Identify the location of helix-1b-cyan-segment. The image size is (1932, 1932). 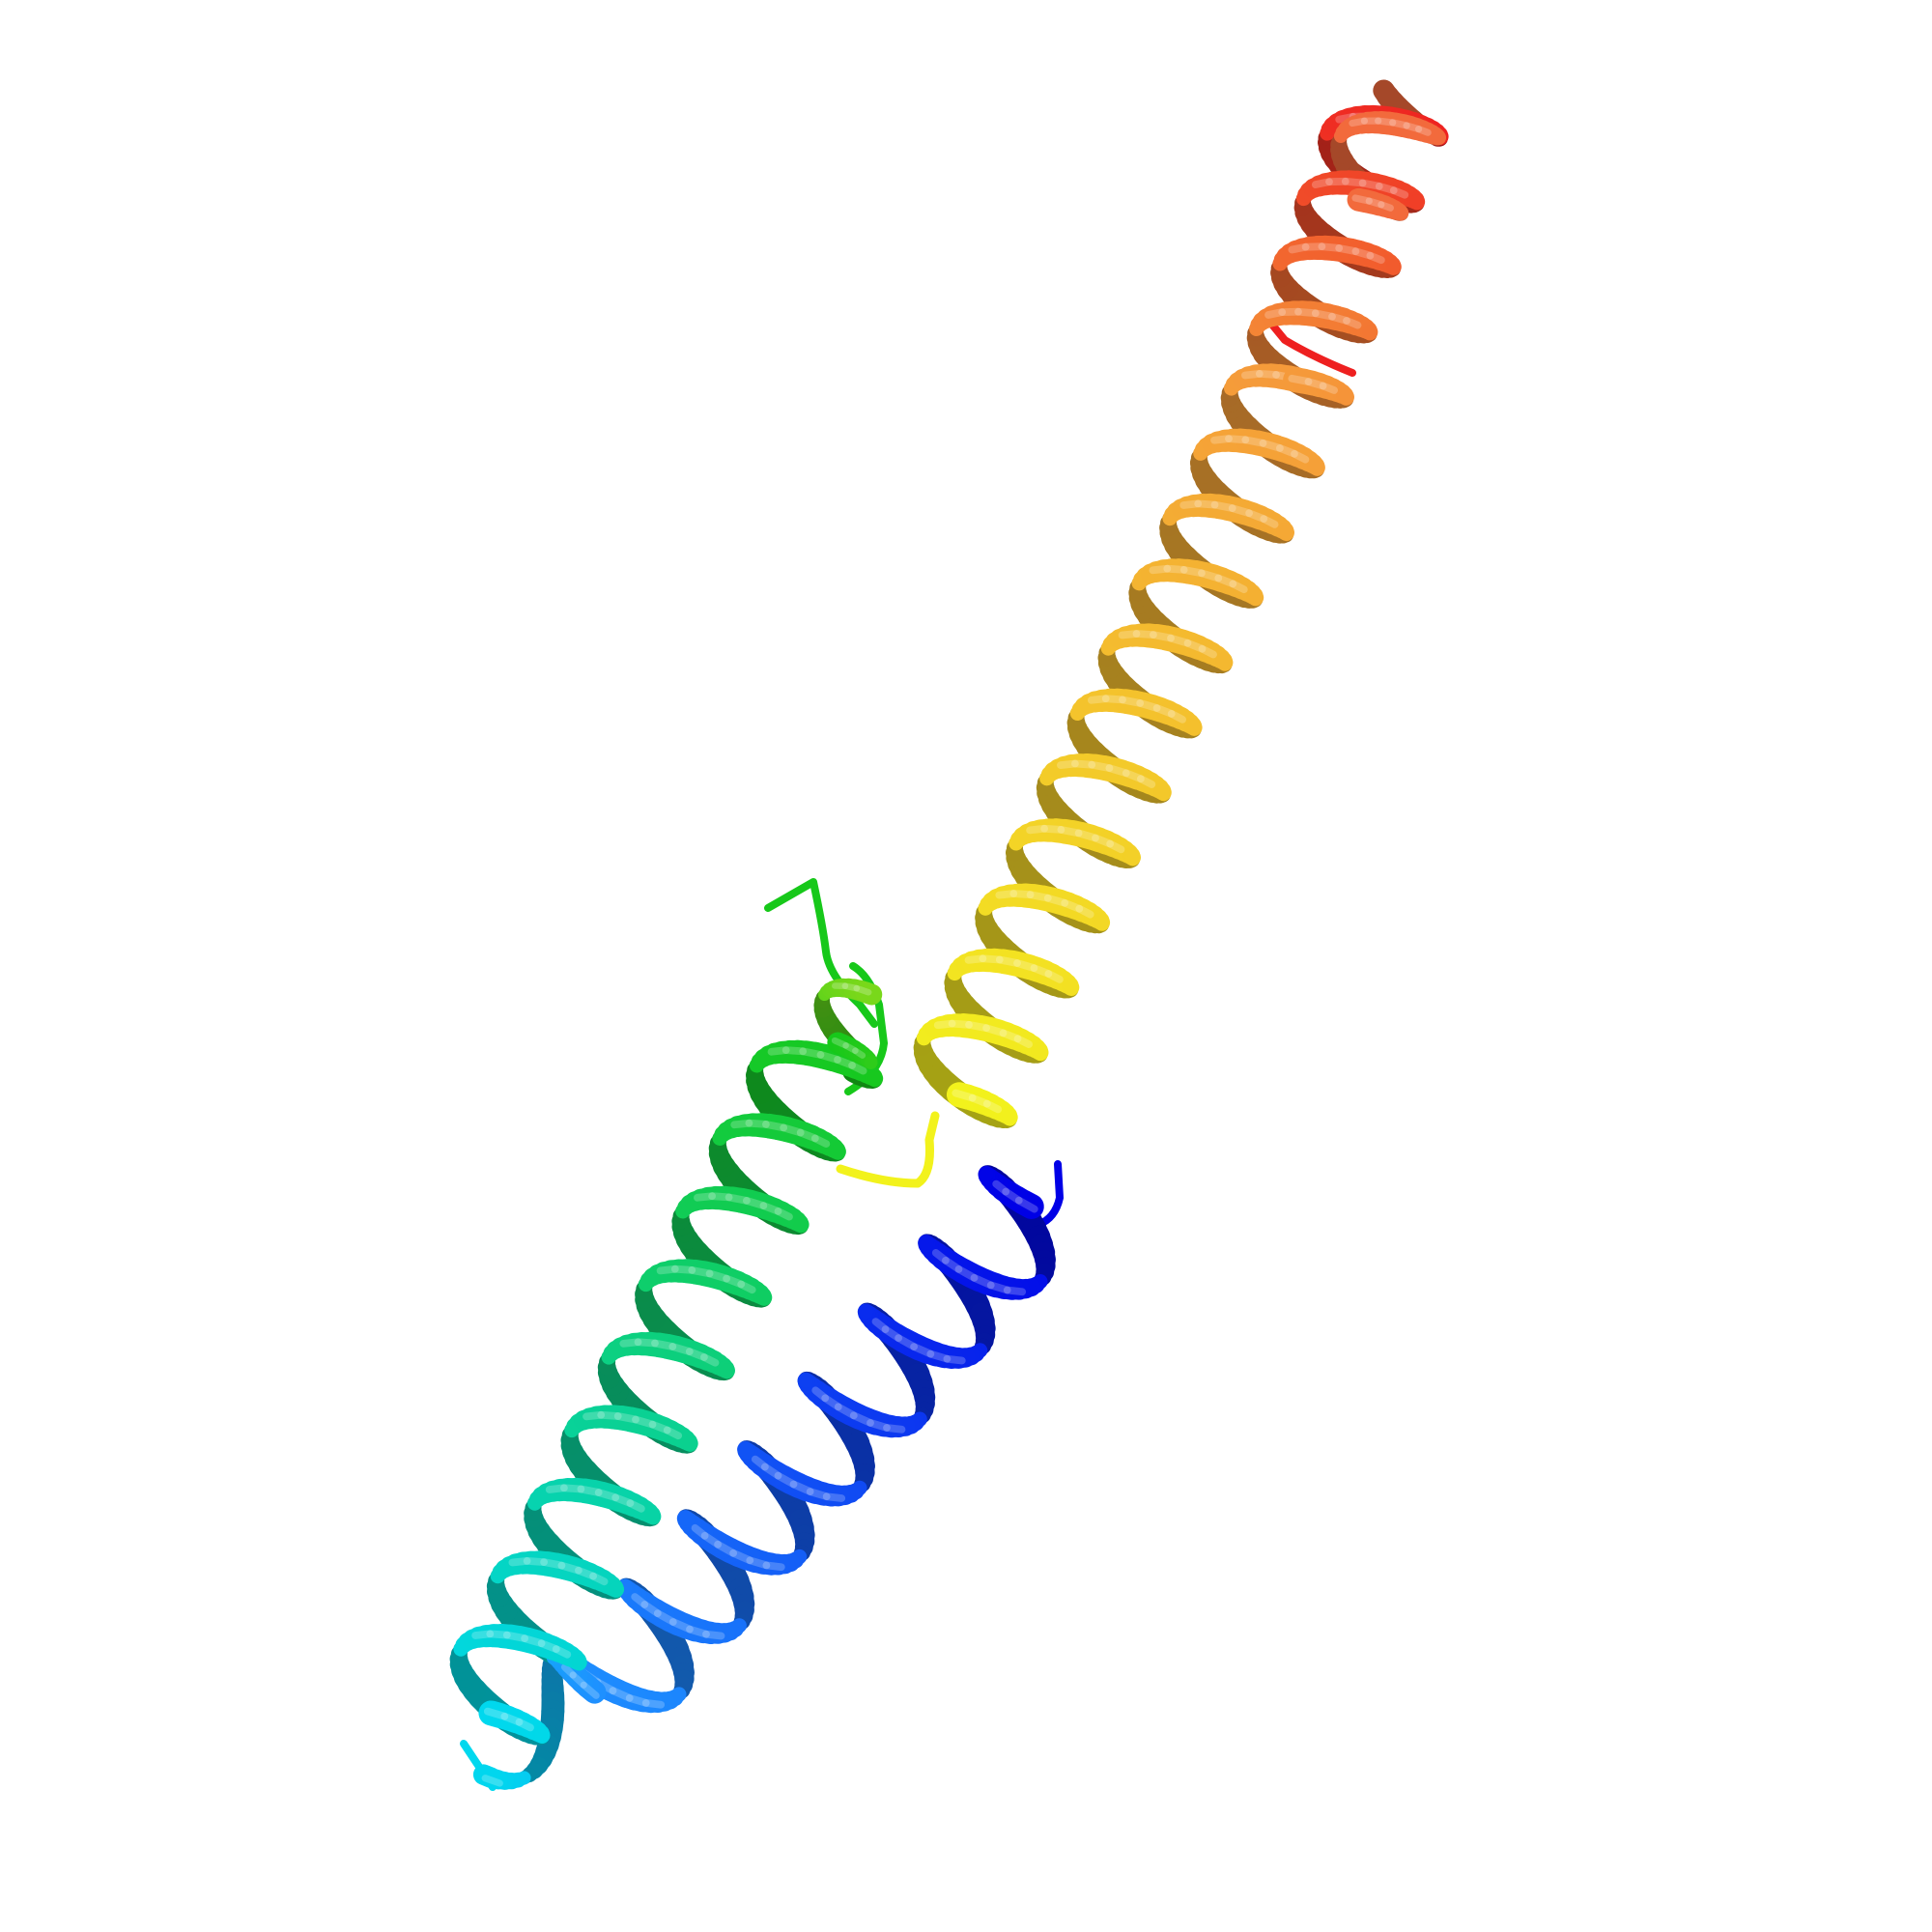
(486, 1776).